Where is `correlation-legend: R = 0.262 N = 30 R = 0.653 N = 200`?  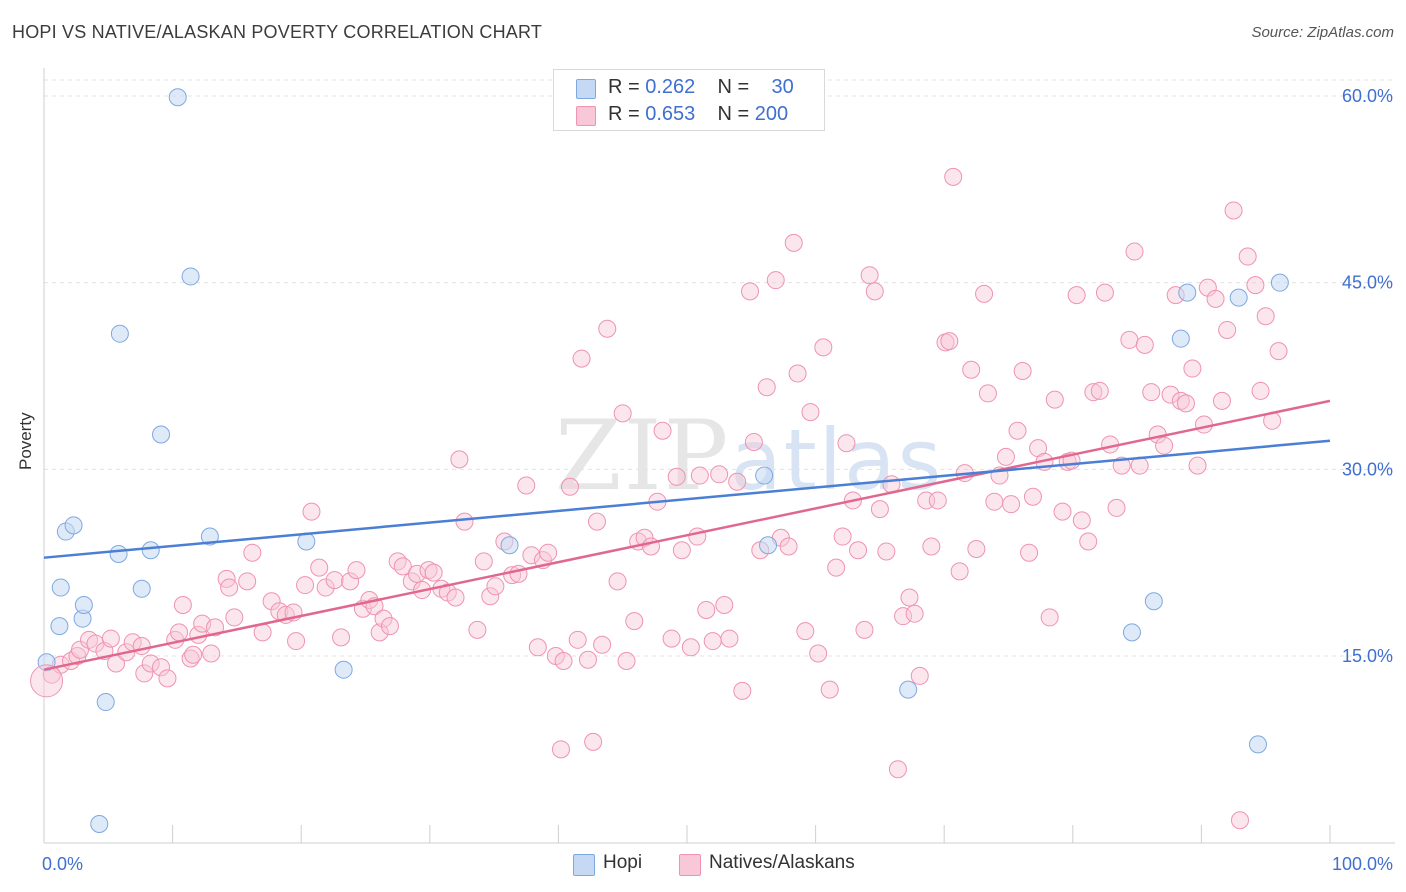
correlation-legend: R = 0.262 N = 30 R = 0.653 N = 200 is located at coordinates (689, 100).